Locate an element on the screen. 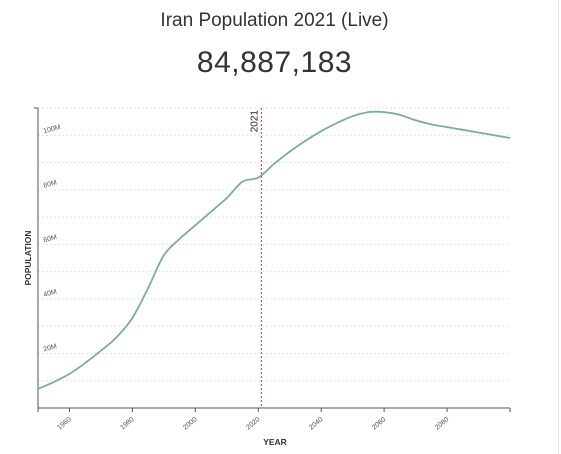 Image resolution: width=561 pixels, height=454 pixels. x-tick-label: 1980 is located at coordinates (127, 423).